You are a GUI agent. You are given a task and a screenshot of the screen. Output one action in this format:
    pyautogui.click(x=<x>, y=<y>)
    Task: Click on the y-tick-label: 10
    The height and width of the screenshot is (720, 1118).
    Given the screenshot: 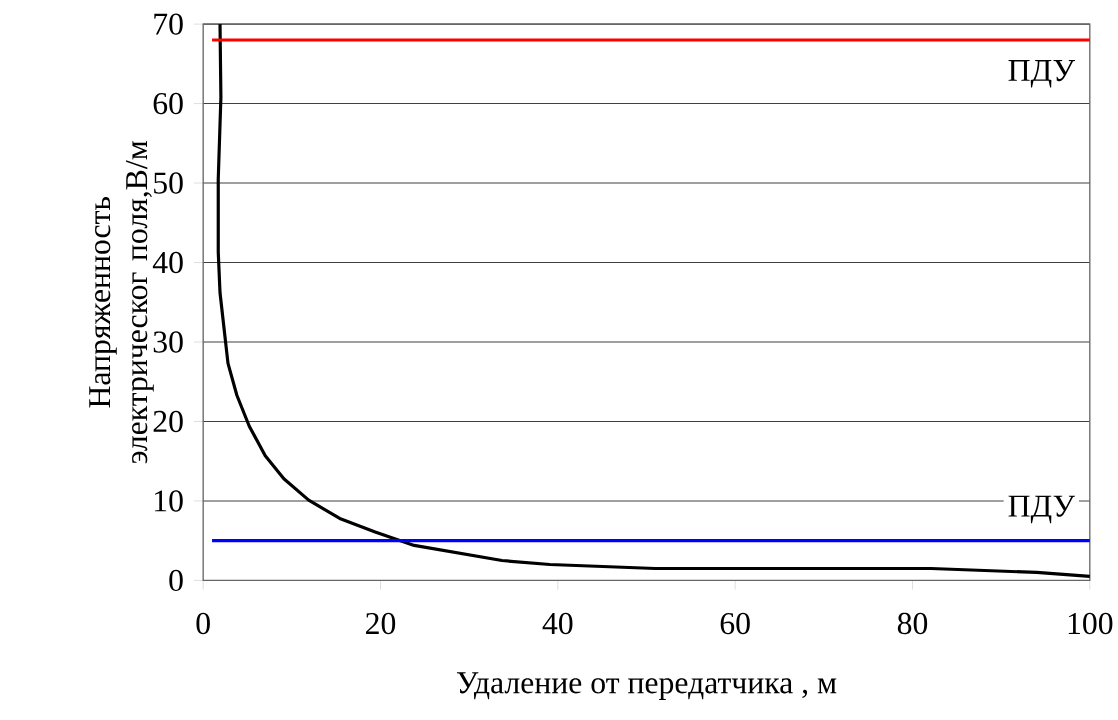 What is the action you would take?
    pyautogui.click(x=169, y=500)
    